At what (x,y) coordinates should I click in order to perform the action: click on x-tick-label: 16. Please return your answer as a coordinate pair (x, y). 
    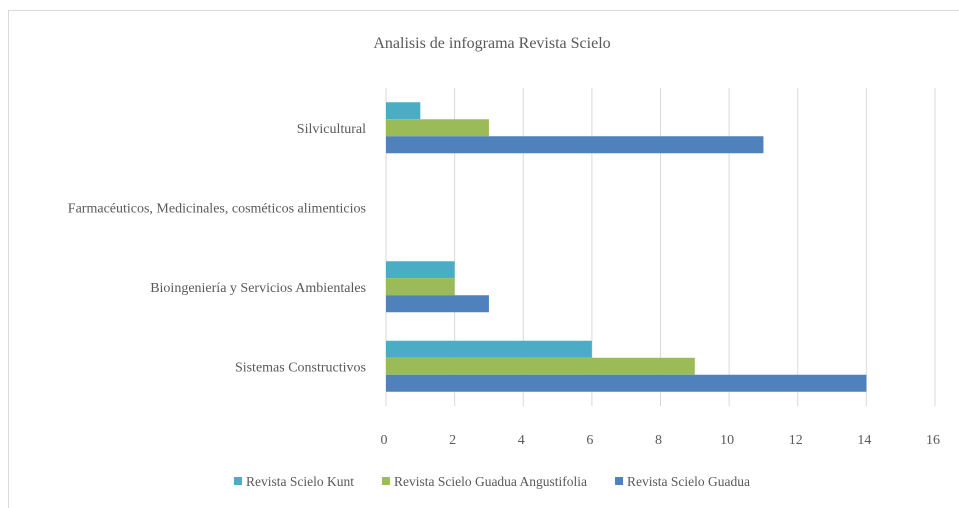
    Looking at the image, I should click on (933, 440).